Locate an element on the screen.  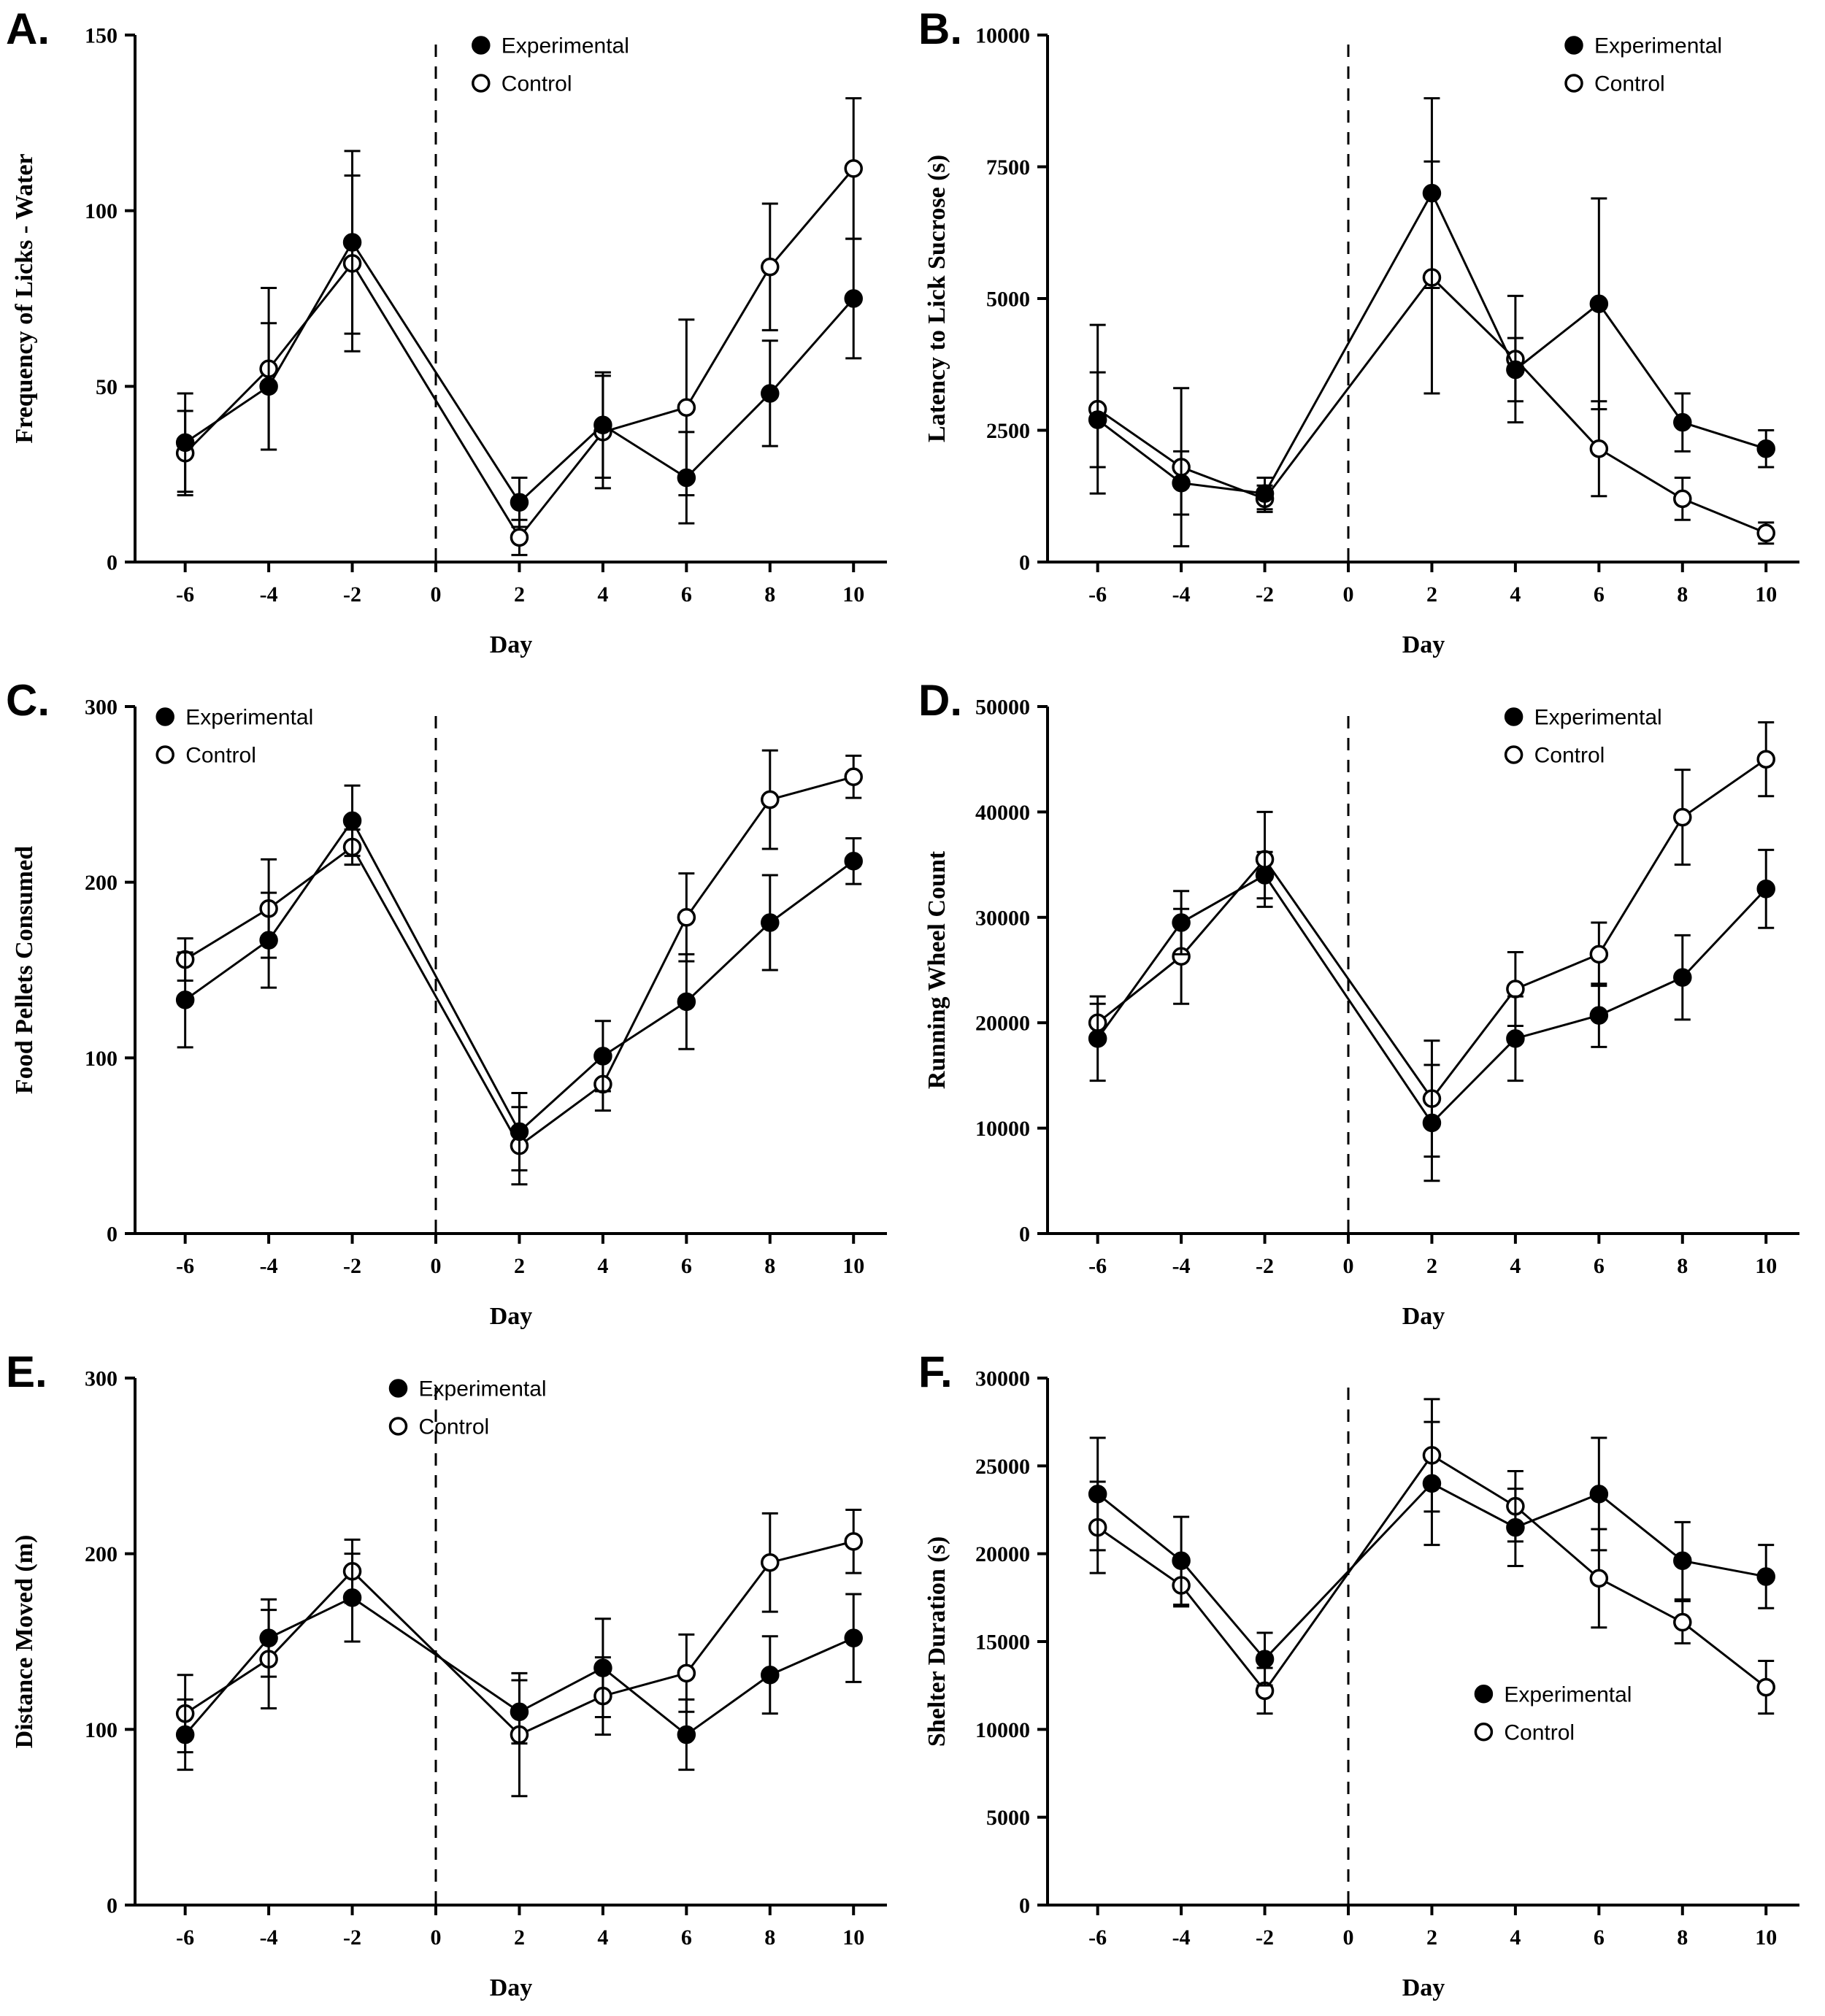
y-tick-label: 100 is located at coordinates (101, 1059).